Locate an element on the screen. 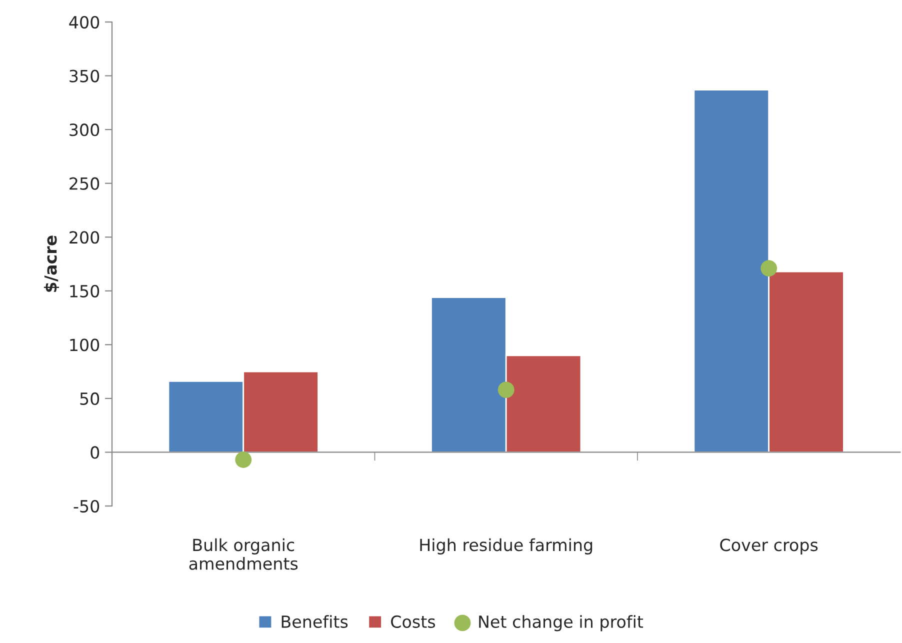 Image resolution: width=902 pixels, height=643 pixels. y-tick-label: 350 is located at coordinates (85, 76).